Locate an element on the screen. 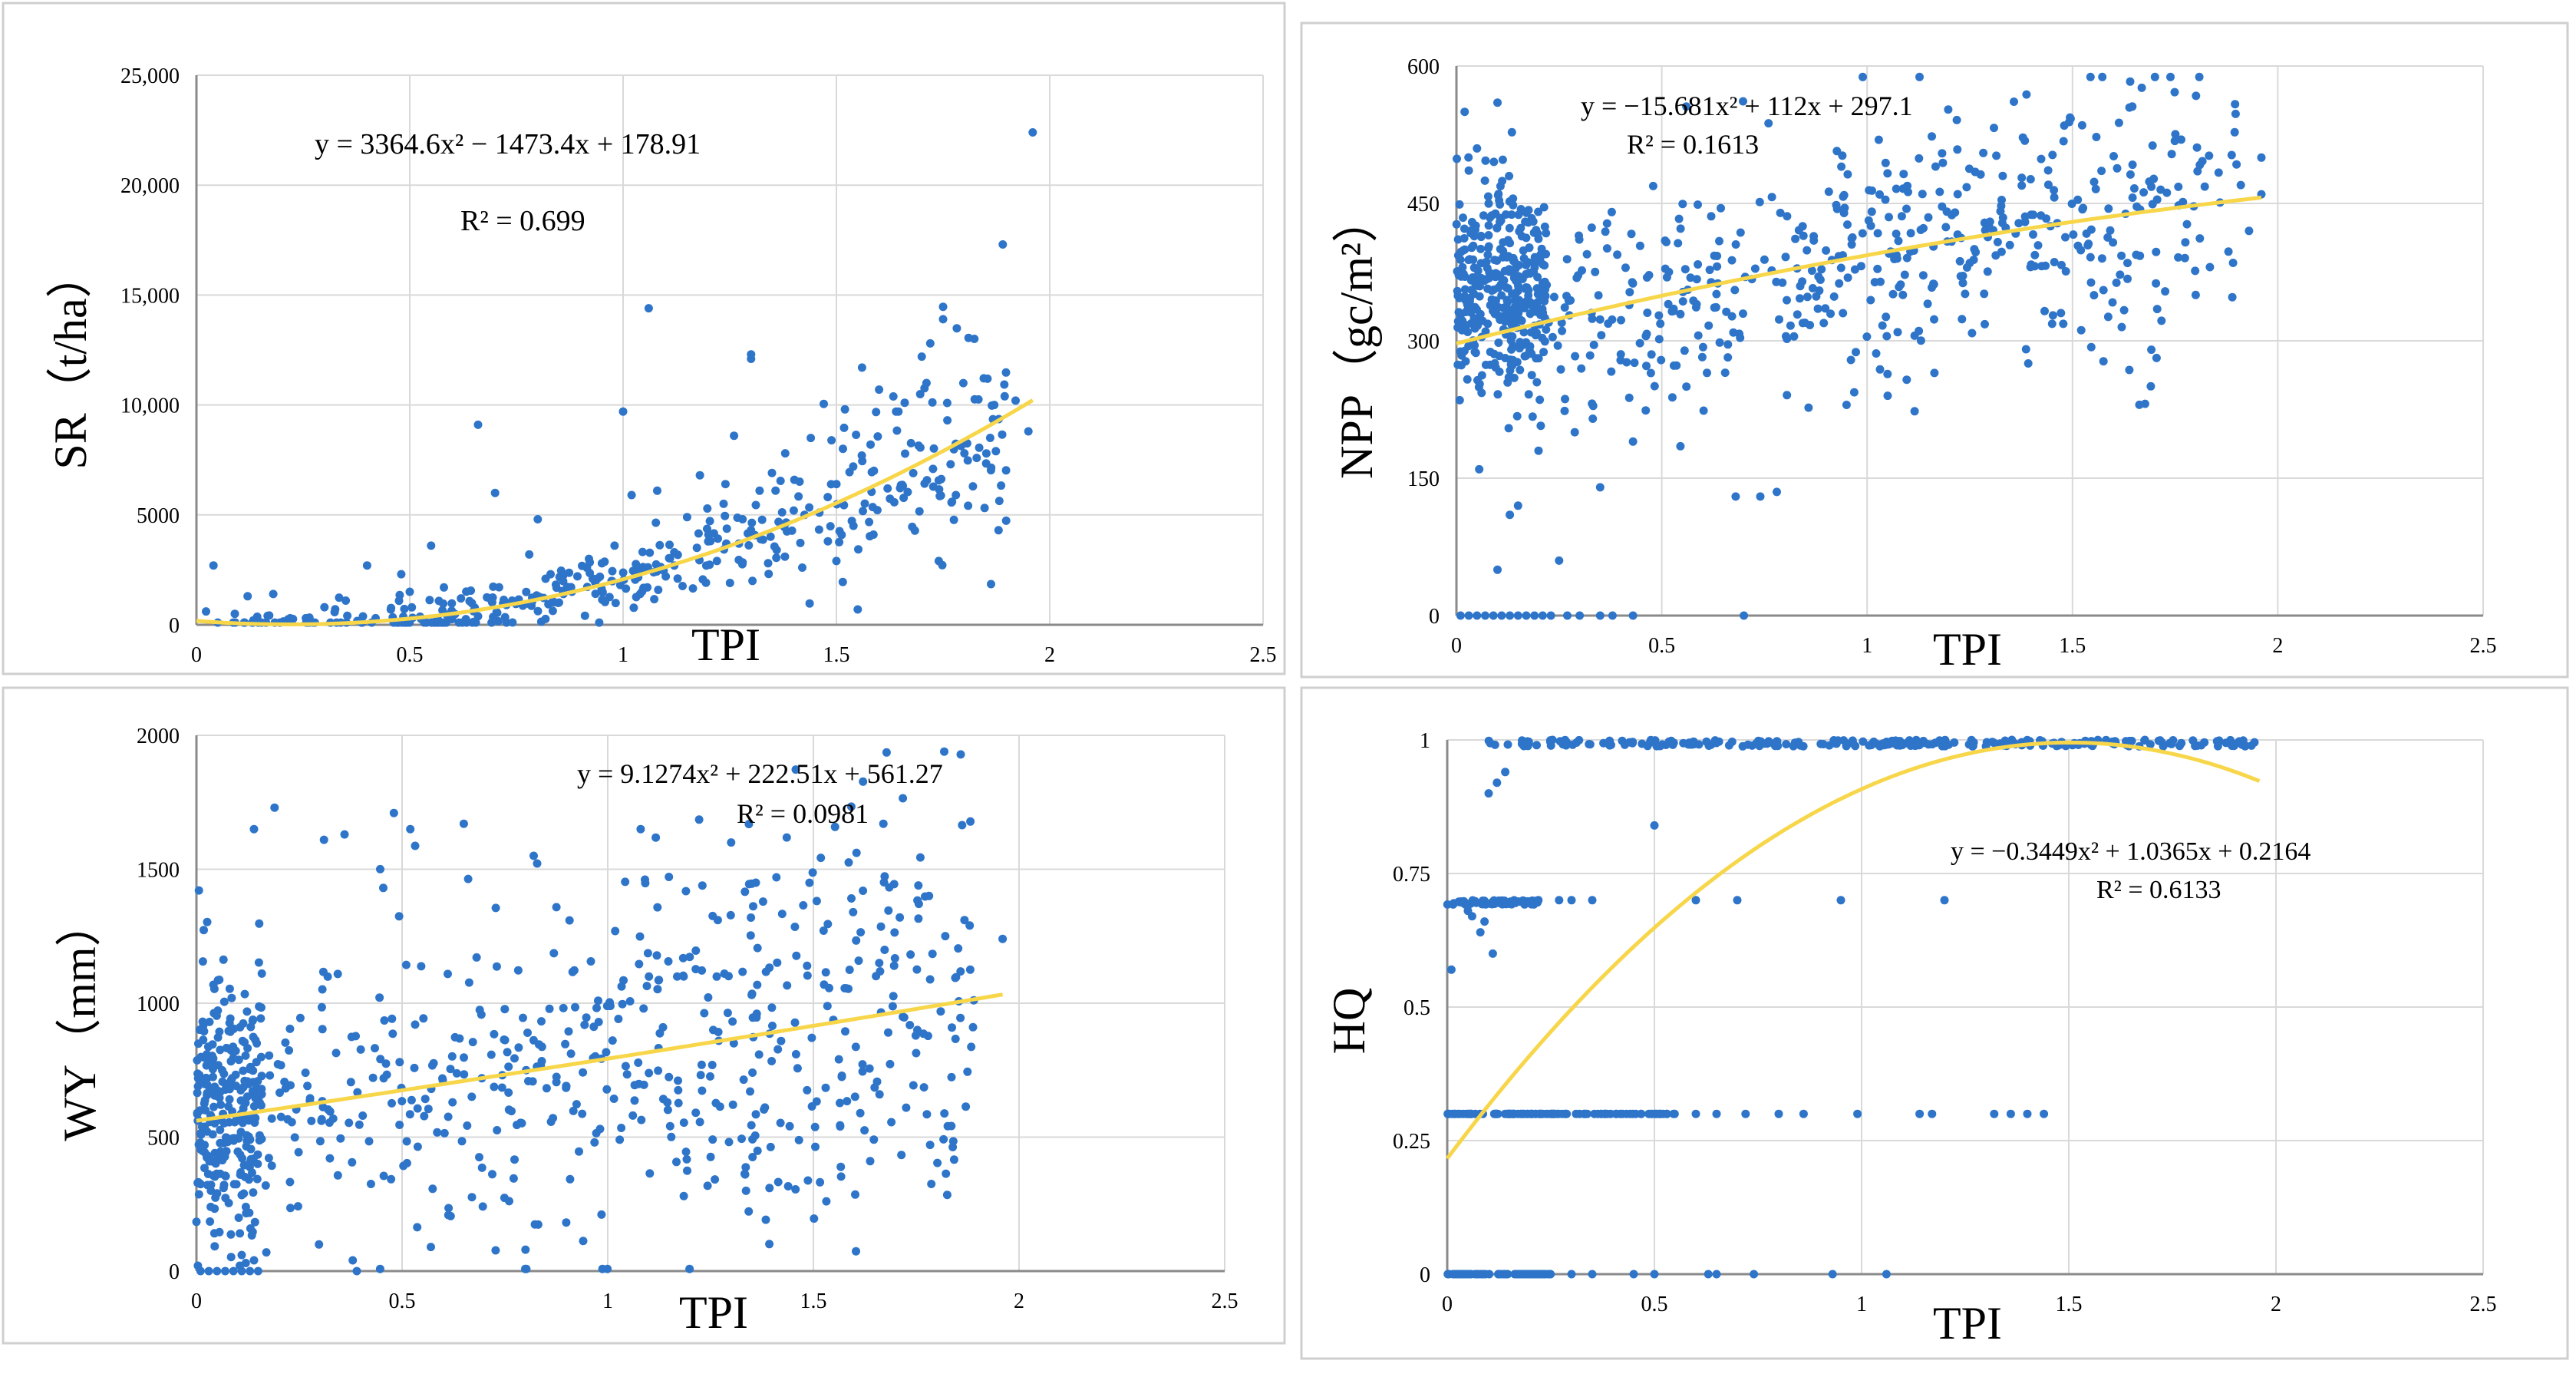 This screenshot has height=1377, width=2576. y-tick-label: 300 is located at coordinates (1423, 342).